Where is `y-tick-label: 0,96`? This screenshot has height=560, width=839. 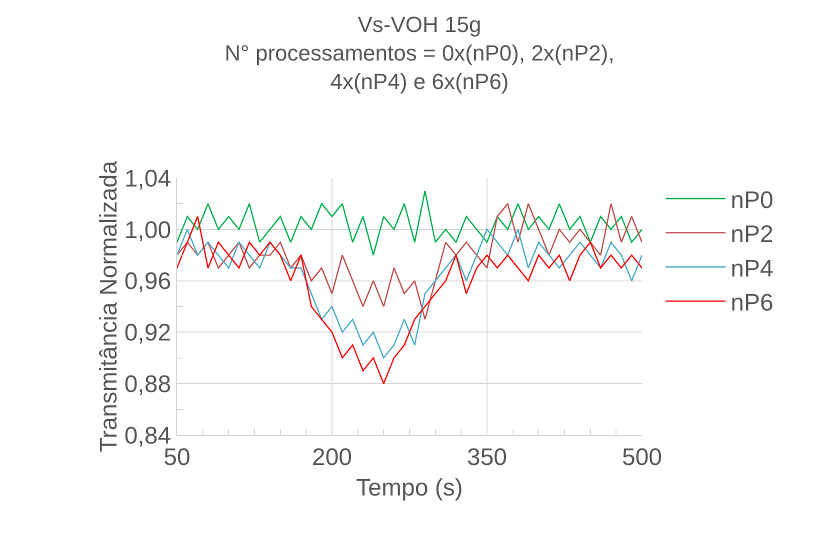 y-tick-label: 0,96 is located at coordinates (148, 282).